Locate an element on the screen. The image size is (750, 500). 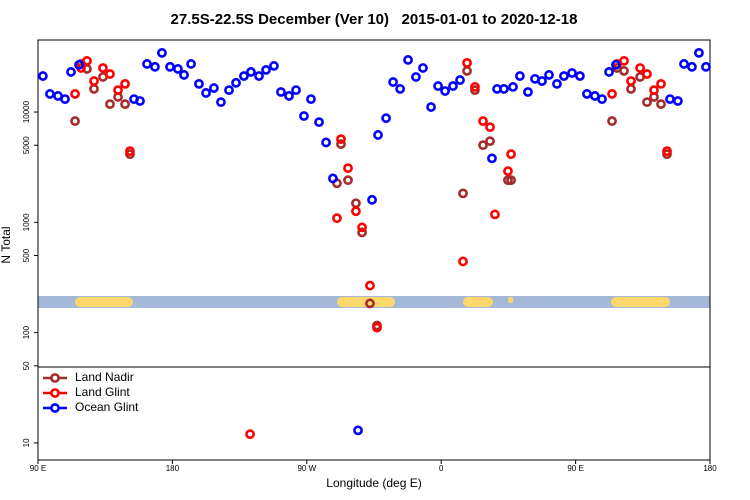
legend-label: Land Nadir is located at coordinates (104, 377).